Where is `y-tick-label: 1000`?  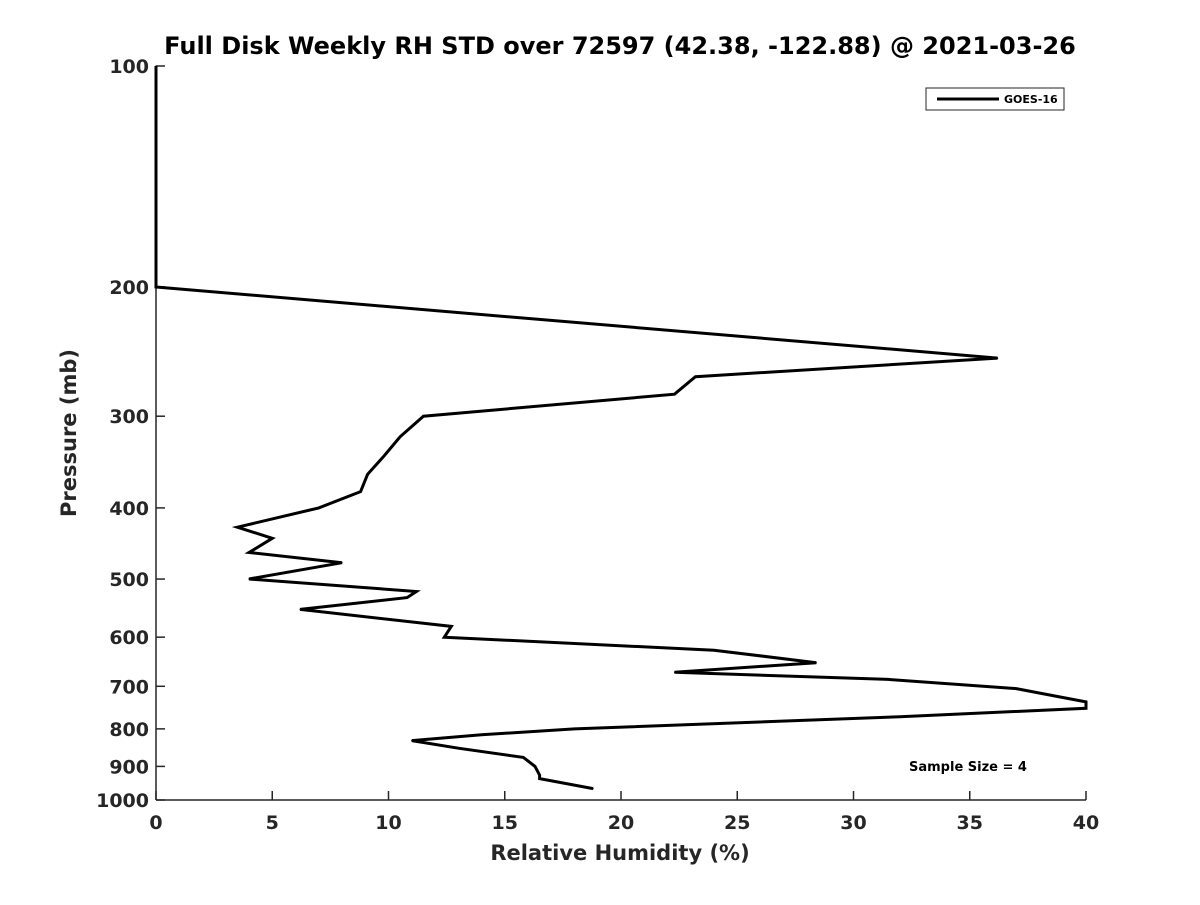
y-tick-label: 1000 is located at coordinates (122, 801).